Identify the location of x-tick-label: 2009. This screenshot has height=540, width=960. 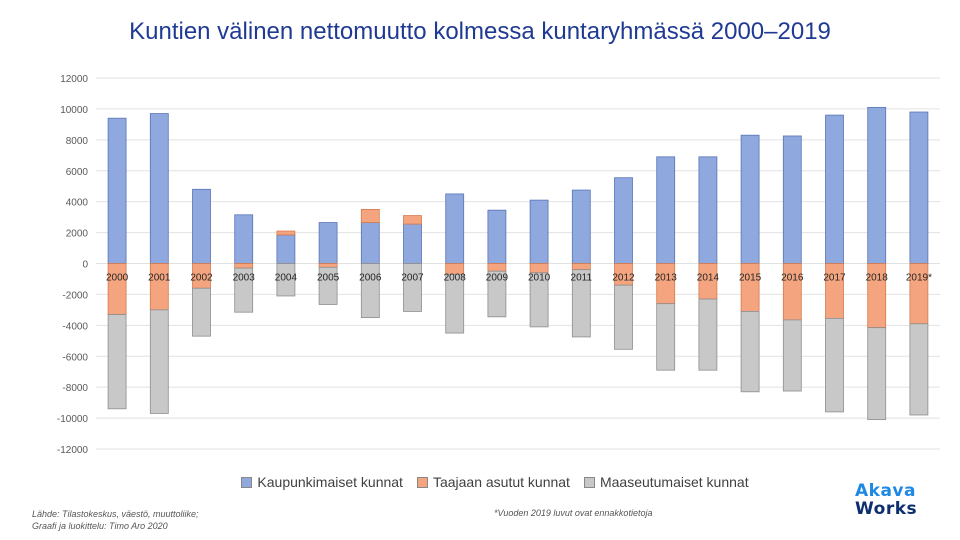
(497, 278).